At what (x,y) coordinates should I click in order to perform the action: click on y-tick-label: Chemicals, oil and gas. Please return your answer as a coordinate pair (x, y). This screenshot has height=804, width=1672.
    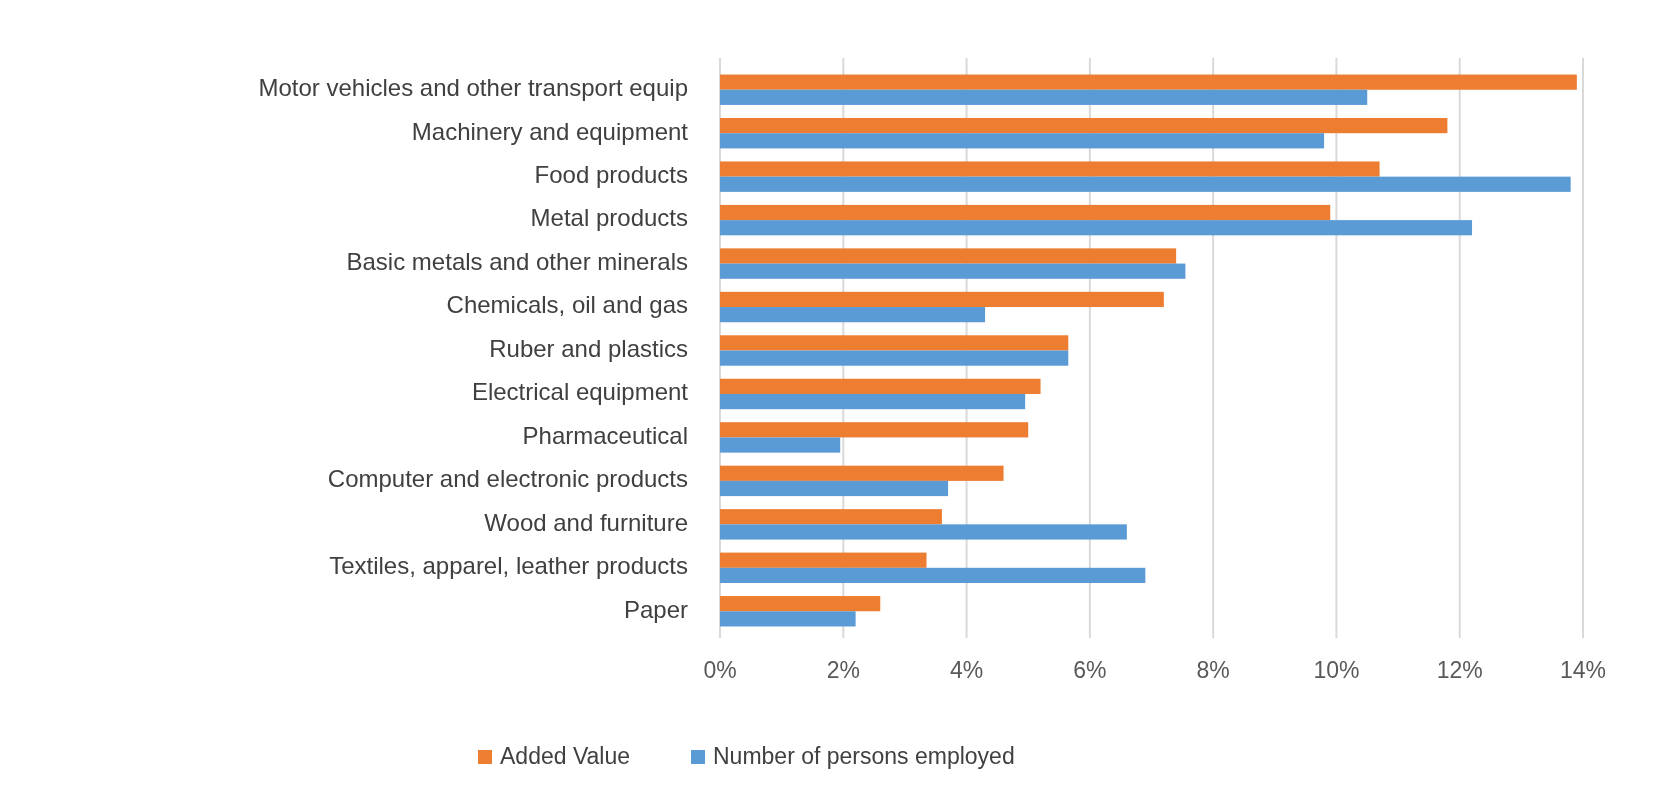
    Looking at the image, I should click on (567, 305).